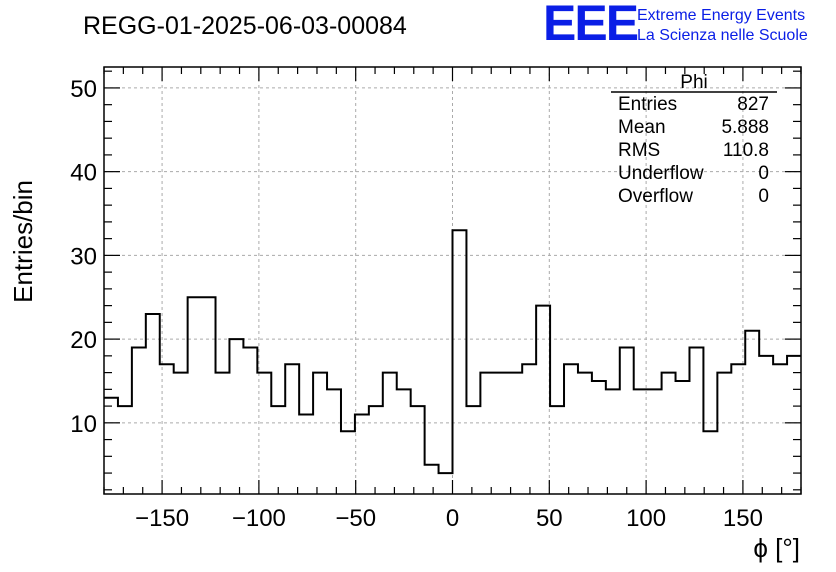  What do you see at coordinates (259, 518) in the screenshot?
I see `x-tick-label: −100` at bounding box center [259, 518].